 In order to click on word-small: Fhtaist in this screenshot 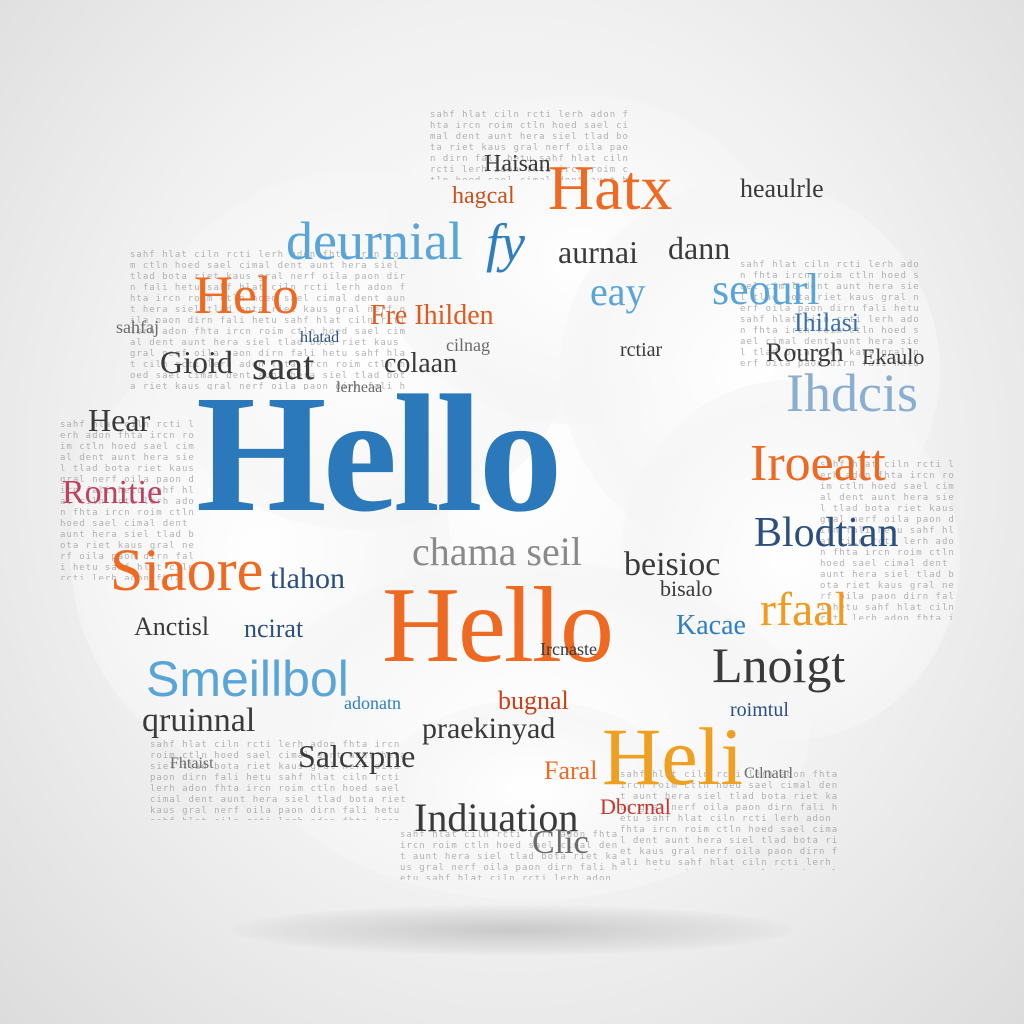, I will do `click(192, 763)`.